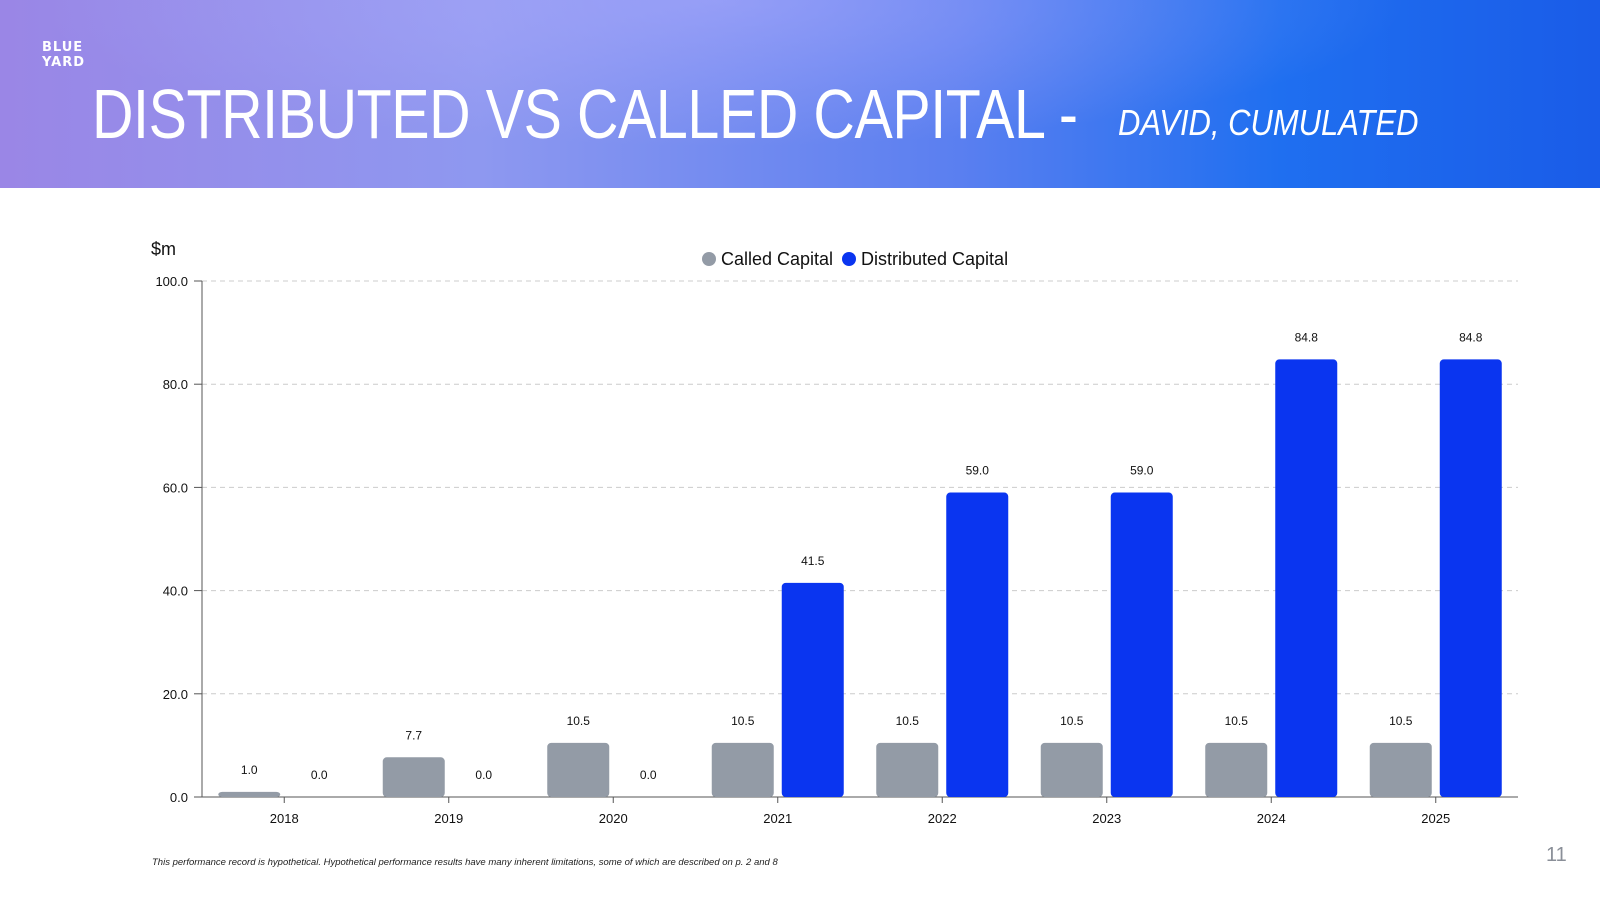  Describe the element at coordinates (179, 797) in the screenshot. I see `y-tick-label: 0.0` at that location.